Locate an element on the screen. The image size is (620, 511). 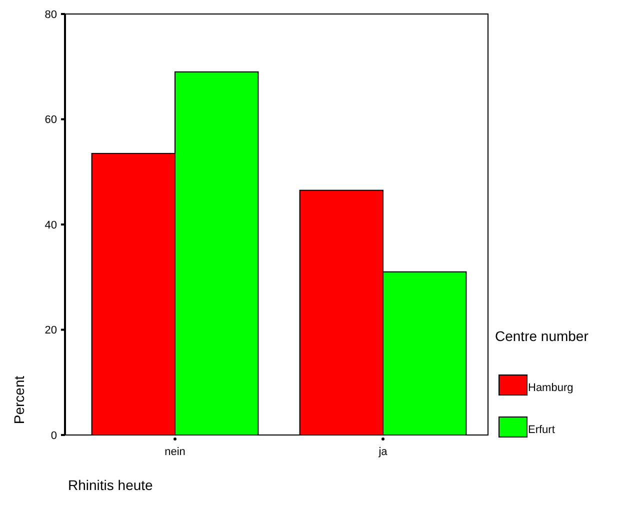
x-axis-title: Rhinitis heute is located at coordinates (111, 485).